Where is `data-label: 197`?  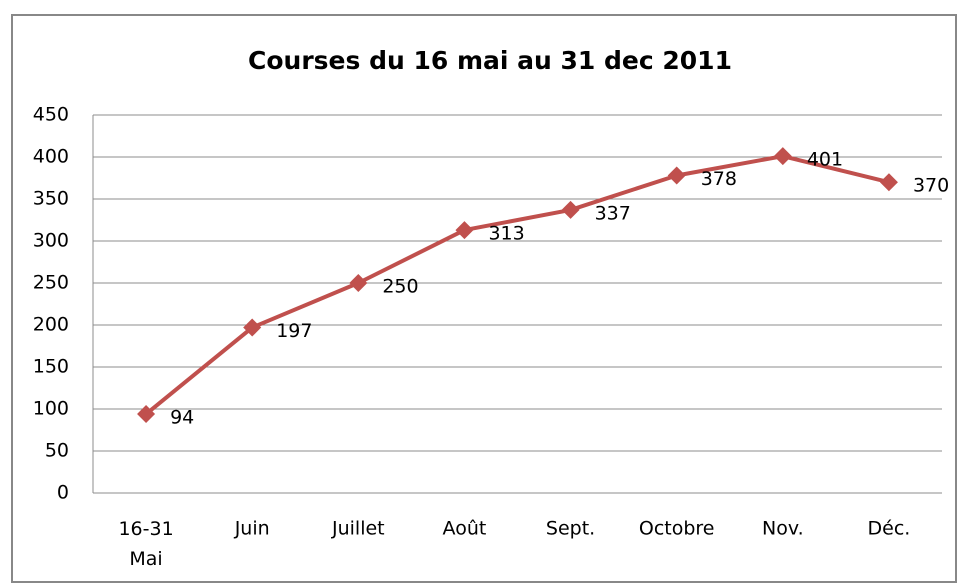 data-label: 197 is located at coordinates (294, 331).